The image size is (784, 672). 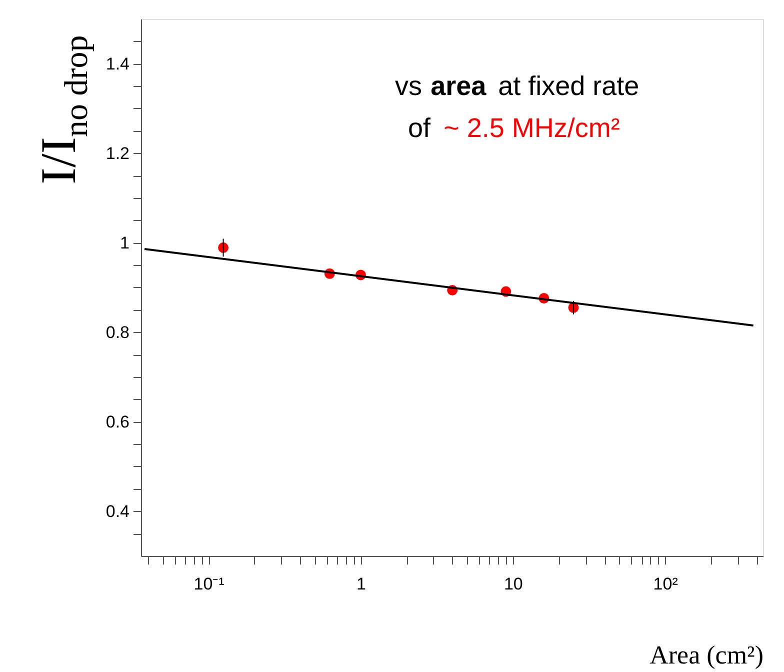 What do you see at coordinates (125, 242) in the screenshot?
I see `y-tick-label: 1` at bounding box center [125, 242].